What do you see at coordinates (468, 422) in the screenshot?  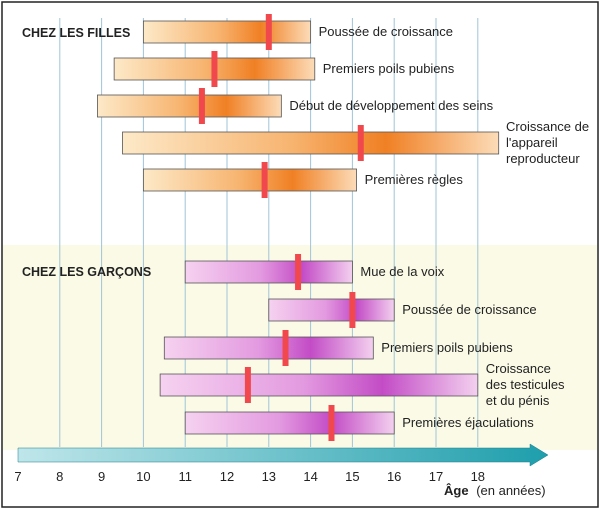 I see `bar-label: Premières éjaculations` at bounding box center [468, 422].